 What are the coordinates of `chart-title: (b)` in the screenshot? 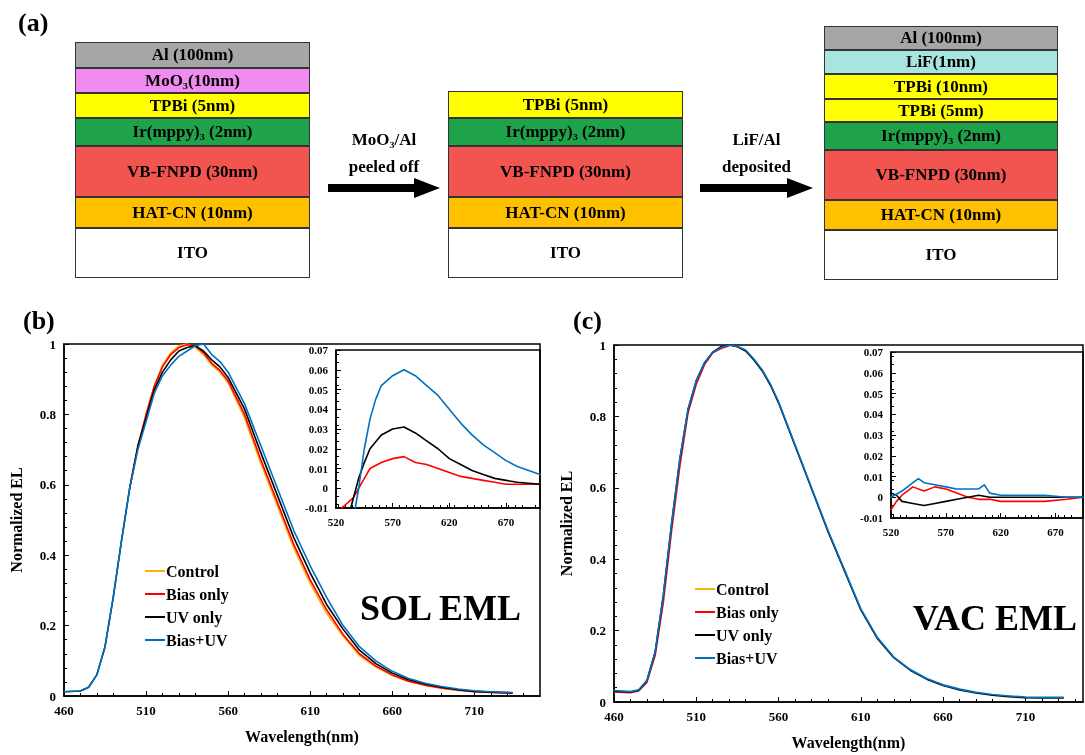 It's located at (39, 320).